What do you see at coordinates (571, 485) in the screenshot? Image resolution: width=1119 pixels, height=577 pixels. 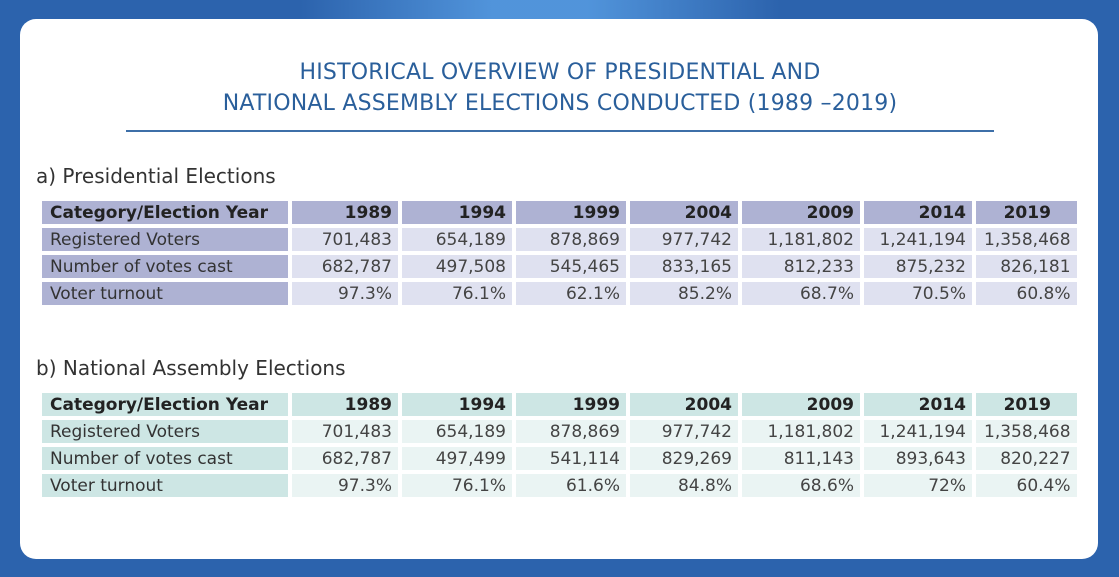 I see `table-cell: 61.6%` at bounding box center [571, 485].